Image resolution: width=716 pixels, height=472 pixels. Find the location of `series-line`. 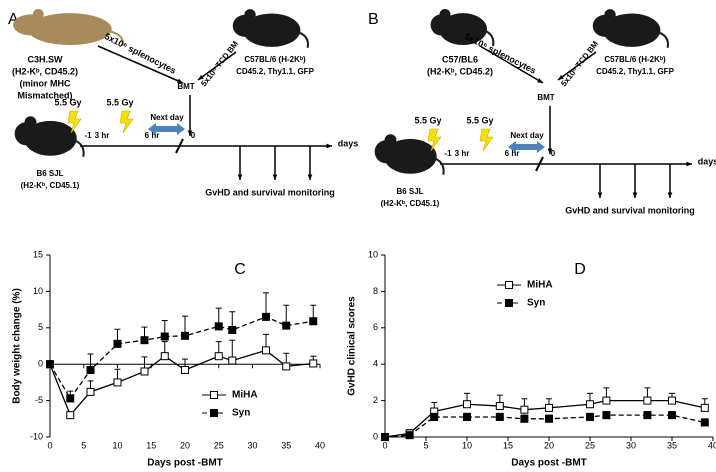

series-line is located at coordinates (544, 418).